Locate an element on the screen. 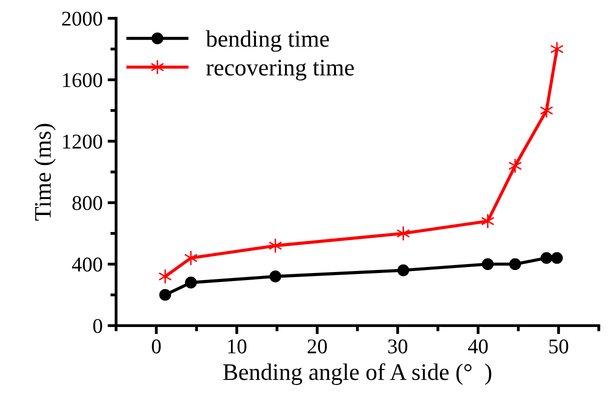  x-tick-label: 0 is located at coordinates (156, 346).